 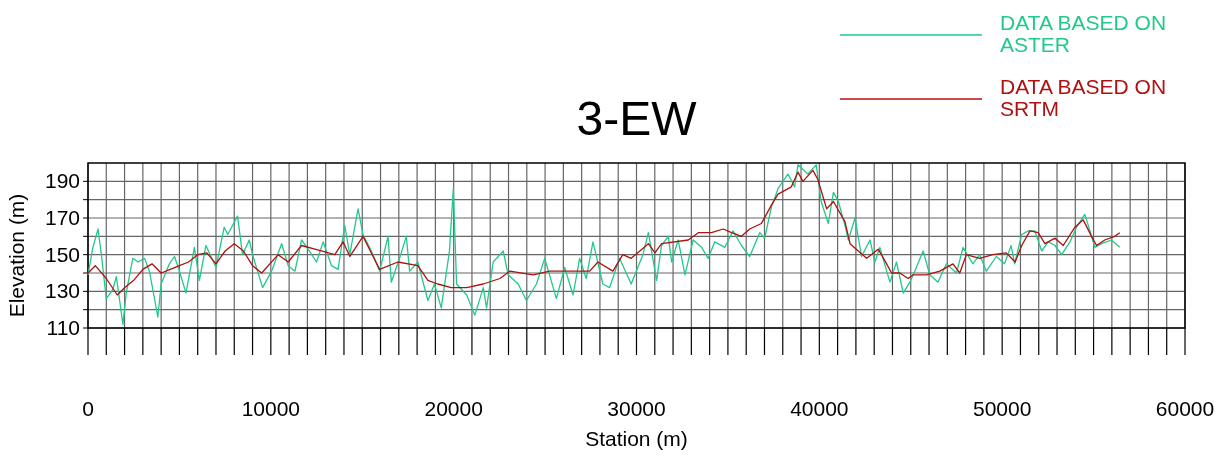 What do you see at coordinates (62, 291) in the screenshot?
I see `y-tick-label: 130` at bounding box center [62, 291].